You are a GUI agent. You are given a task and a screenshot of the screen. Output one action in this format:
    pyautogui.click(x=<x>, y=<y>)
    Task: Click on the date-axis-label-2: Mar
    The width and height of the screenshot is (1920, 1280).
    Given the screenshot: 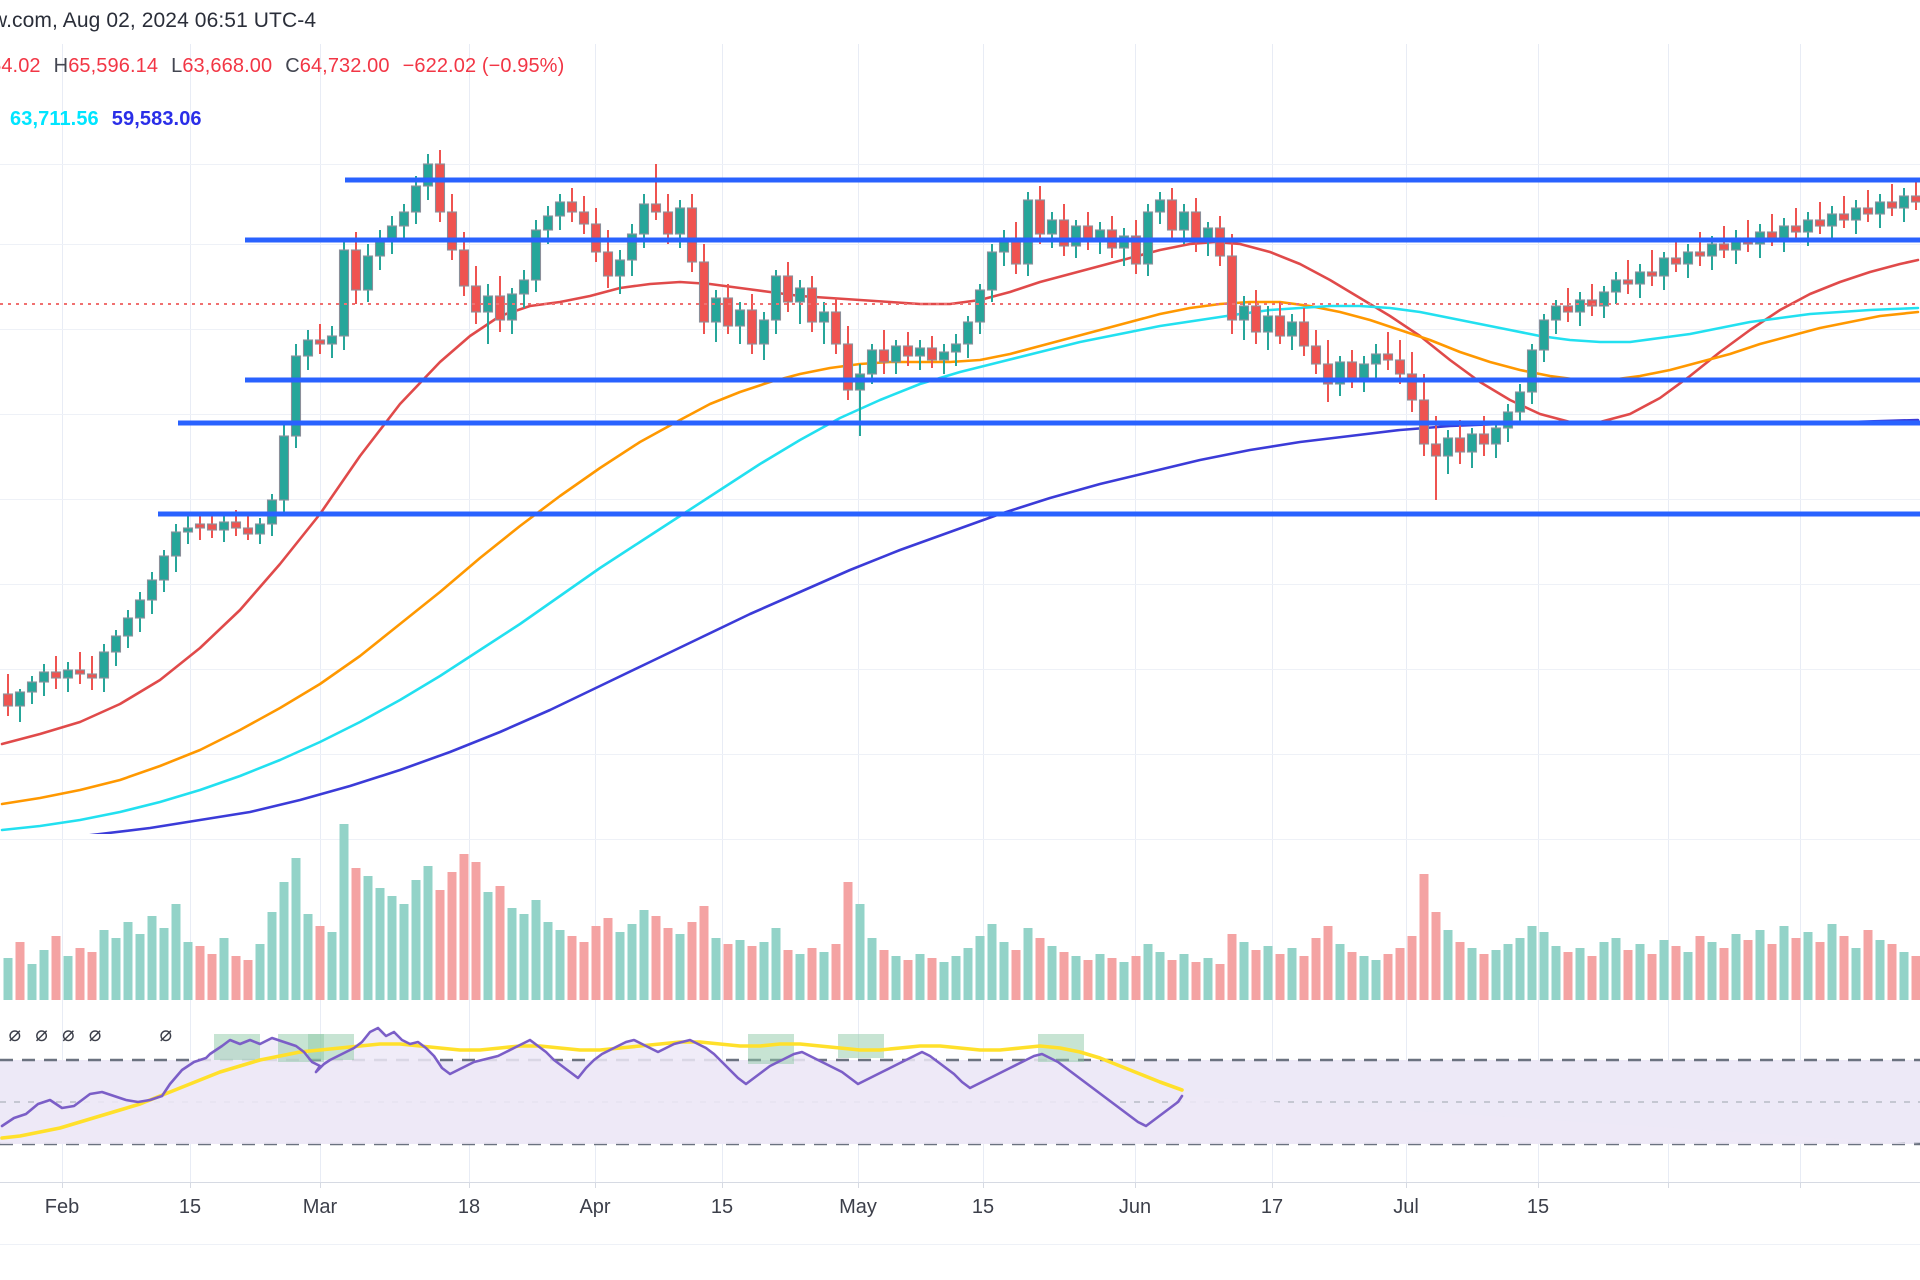 What is the action you would take?
    pyautogui.click(x=320, y=1207)
    